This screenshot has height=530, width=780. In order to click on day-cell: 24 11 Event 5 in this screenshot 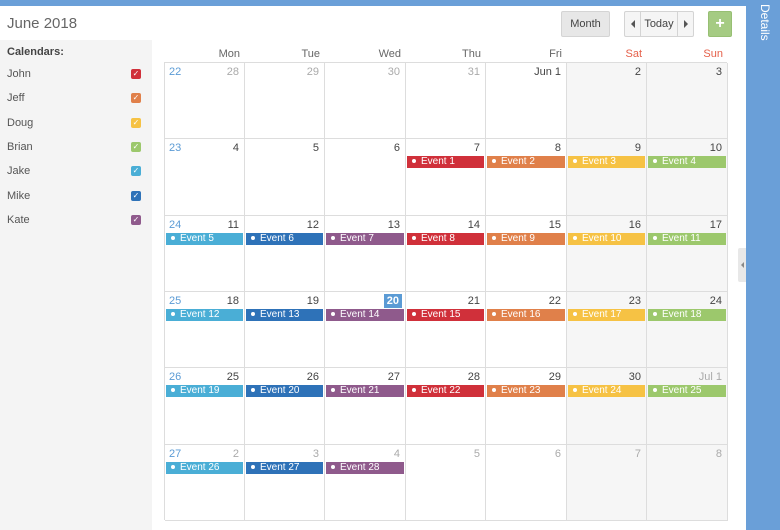, I will do `click(205, 254)`.